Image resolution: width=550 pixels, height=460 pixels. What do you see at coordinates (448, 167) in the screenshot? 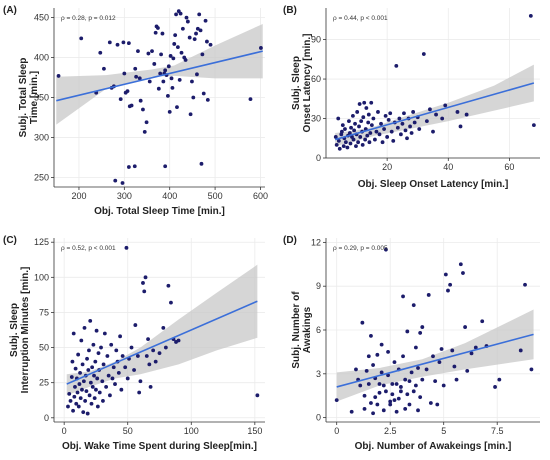
I see `x-tick-label: 40` at bounding box center [448, 167].